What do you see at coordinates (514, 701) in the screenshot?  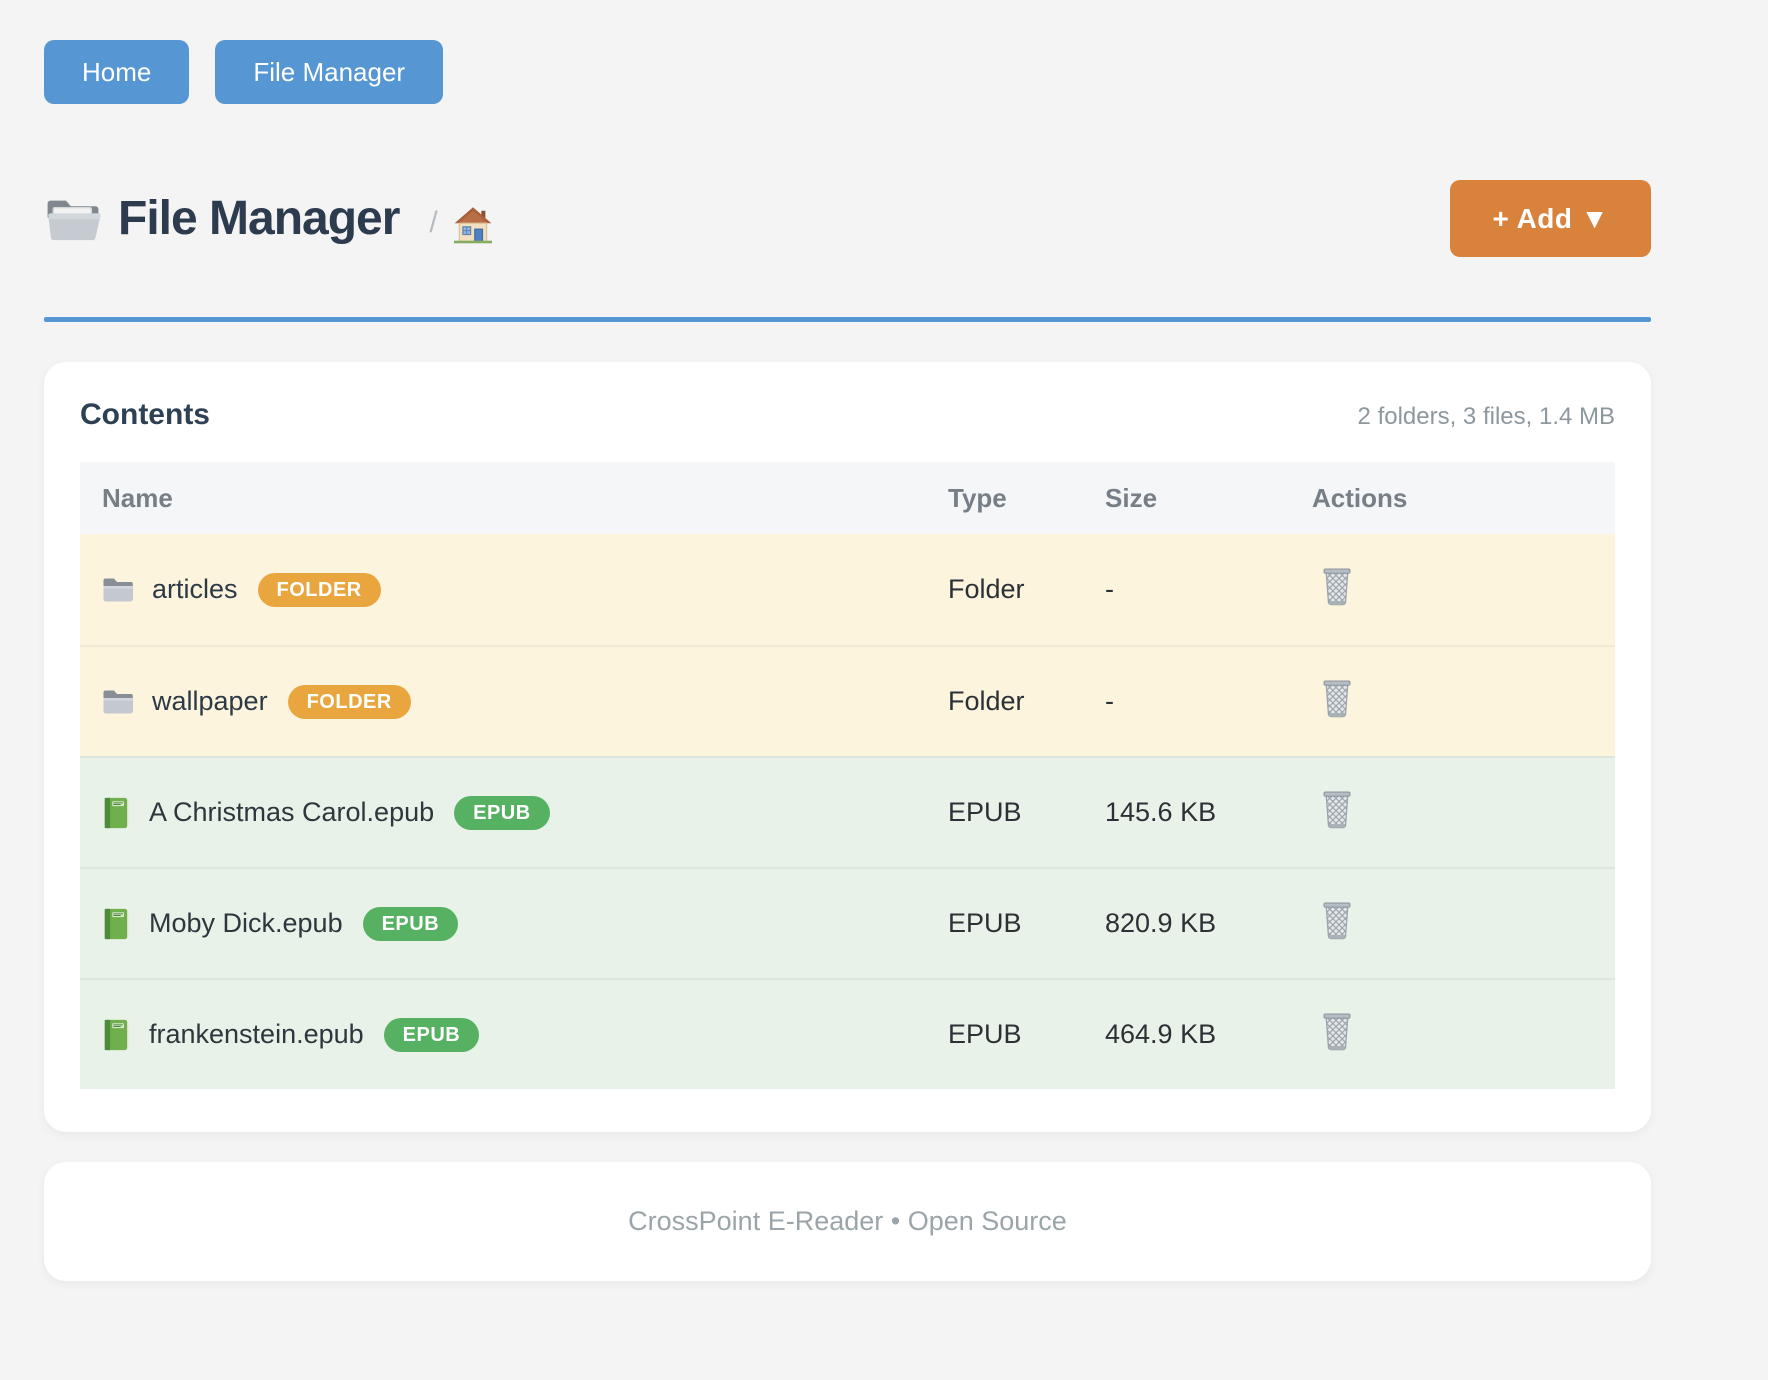 I see `name-cell: wallpaper FOLDER` at bounding box center [514, 701].